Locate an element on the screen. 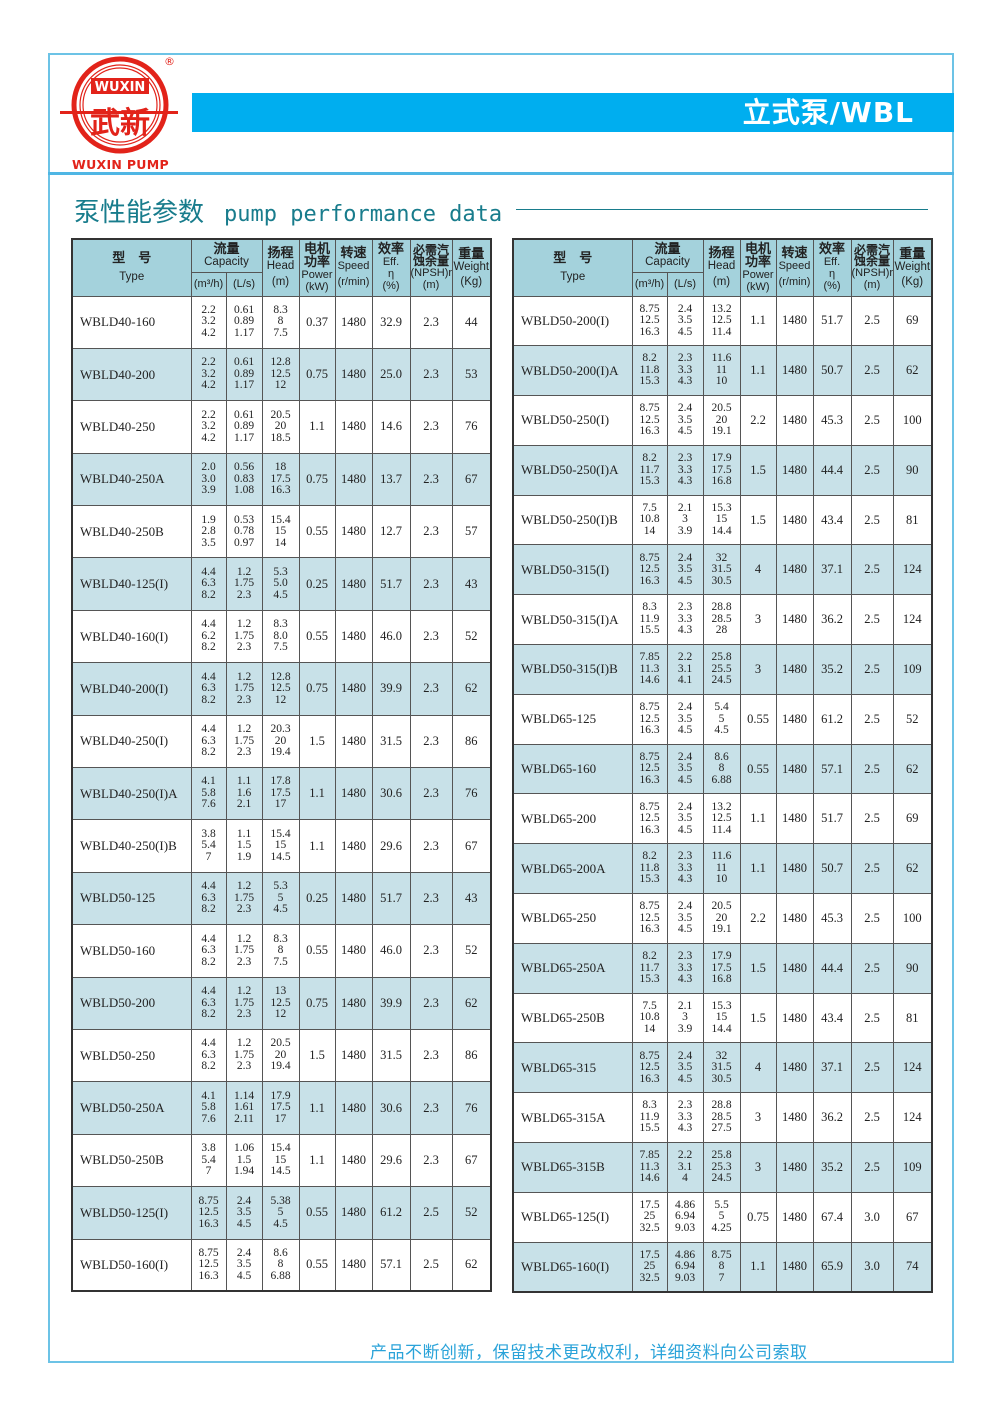 The width and height of the screenshot is (1000, 1414). weight-header-en: Weight is located at coordinates (471, 266).